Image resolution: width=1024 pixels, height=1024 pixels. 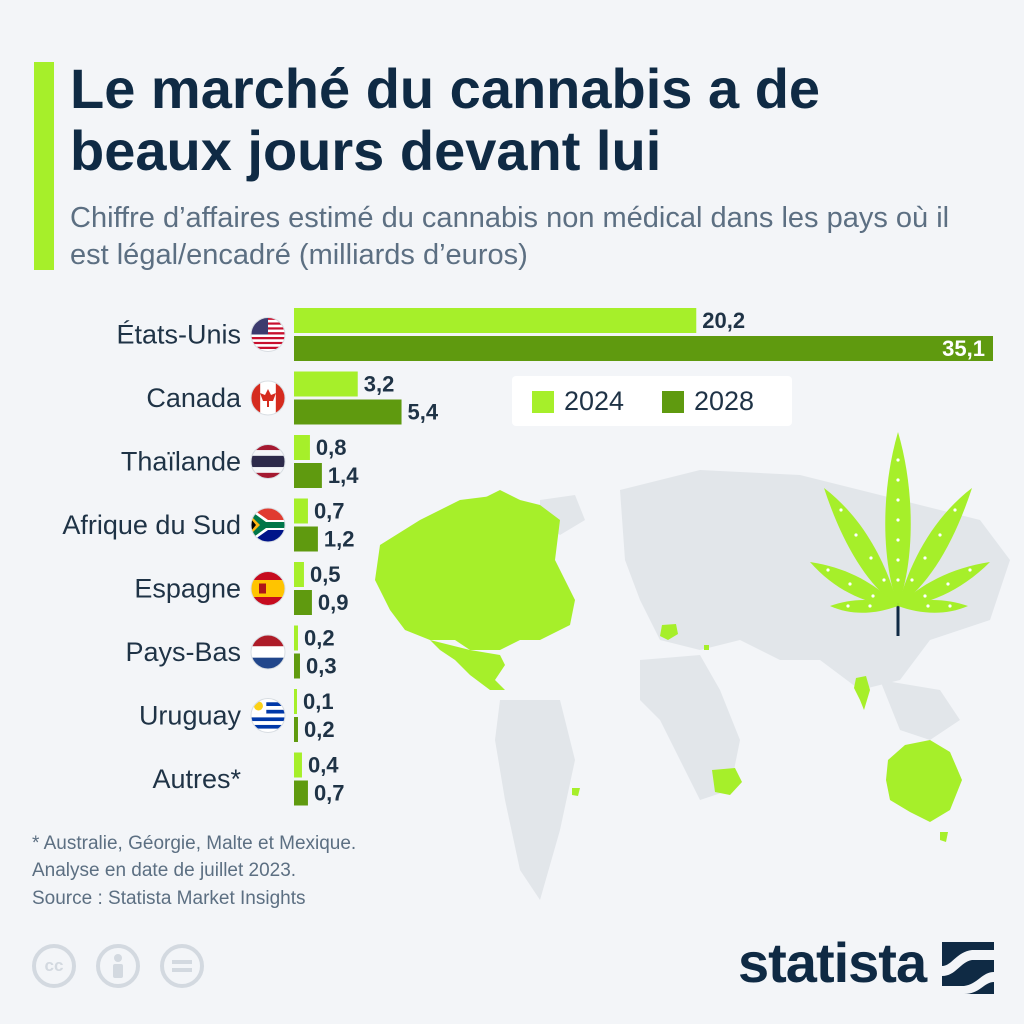 I want to click on accent-bar, so click(x=44, y=166).